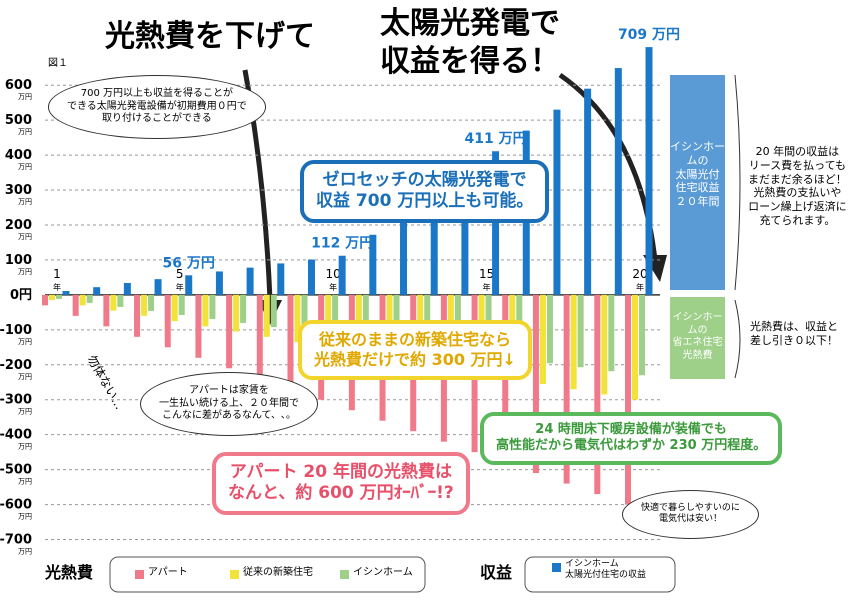  What do you see at coordinates (16, 470) in the screenshot?
I see `y-tick-label: -500` at bounding box center [16, 470].